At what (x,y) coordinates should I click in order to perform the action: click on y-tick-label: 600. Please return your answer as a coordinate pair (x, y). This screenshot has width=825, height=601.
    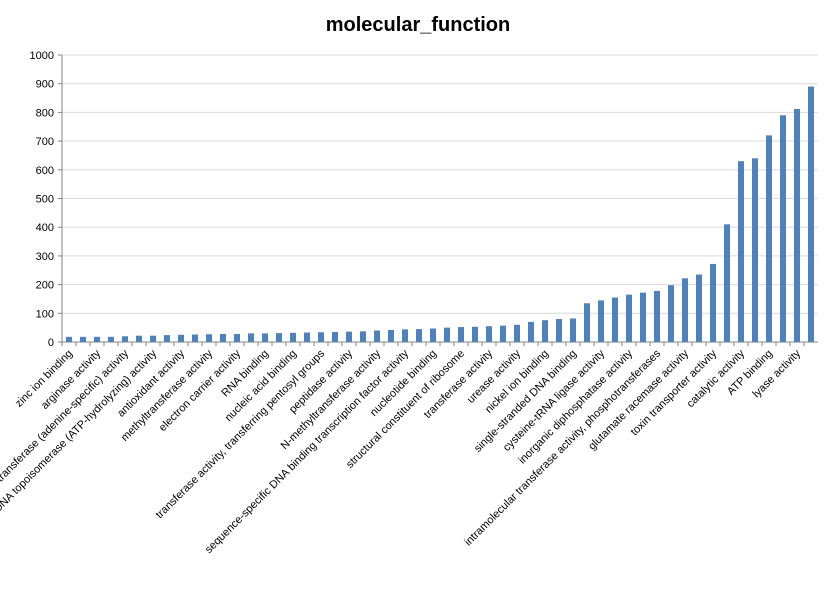
    Looking at the image, I should click on (45, 171).